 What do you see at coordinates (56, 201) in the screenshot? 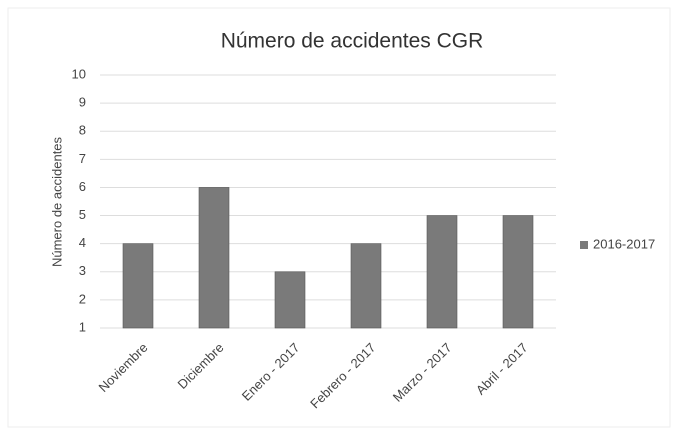
I see `y-axis-label: Número de accidentes` at bounding box center [56, 201].